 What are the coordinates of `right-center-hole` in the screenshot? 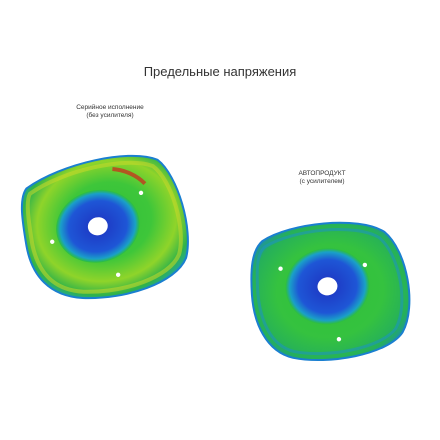 It's located at (327, 286).